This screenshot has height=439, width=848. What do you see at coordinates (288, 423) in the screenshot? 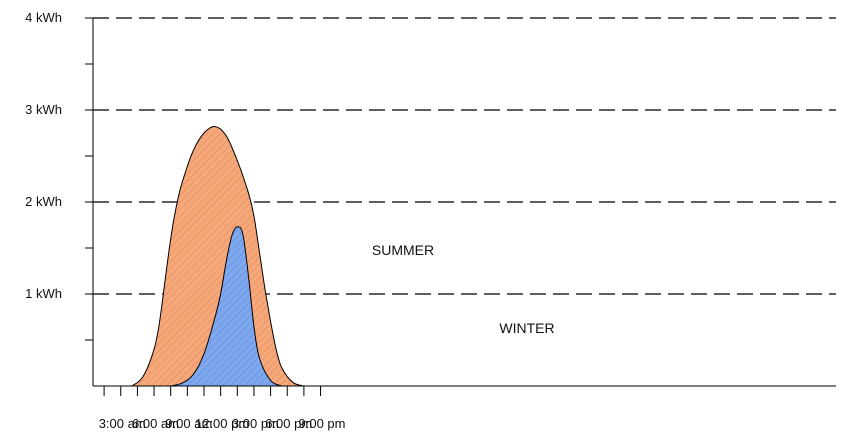
I see `x-tick-label: 6:00 pm` at bounding box center [288, 423].